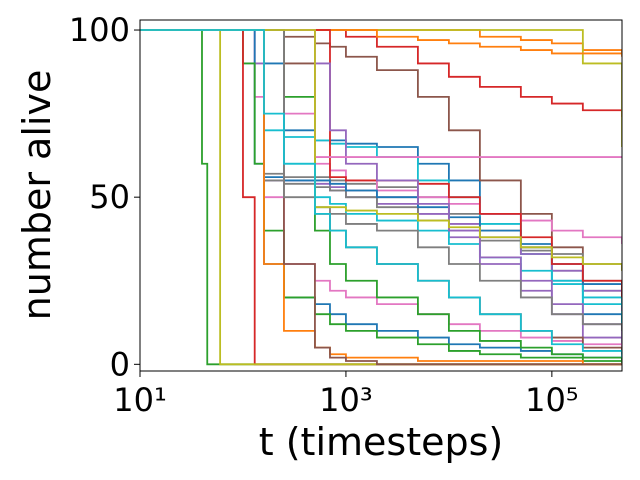  Describe the element at coordinates (381, 442) in the screenshot. I see `x-axis-label: t (timesteps)` at that location.